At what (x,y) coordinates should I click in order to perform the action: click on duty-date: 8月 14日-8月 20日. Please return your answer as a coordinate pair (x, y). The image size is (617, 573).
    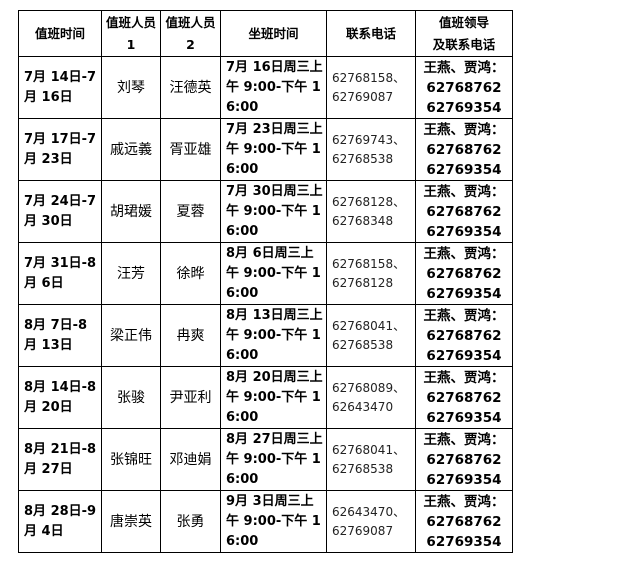
    Looking at the image, I should click on (60, 397).